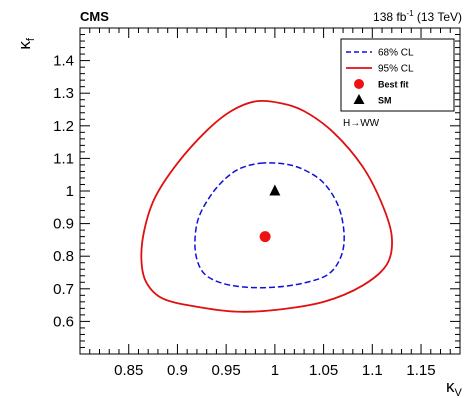 This screenshot has height=398, width=465. Describe the element at coordinates (265, 237) in the screenshot. I see `best-fit-marker` at that location.